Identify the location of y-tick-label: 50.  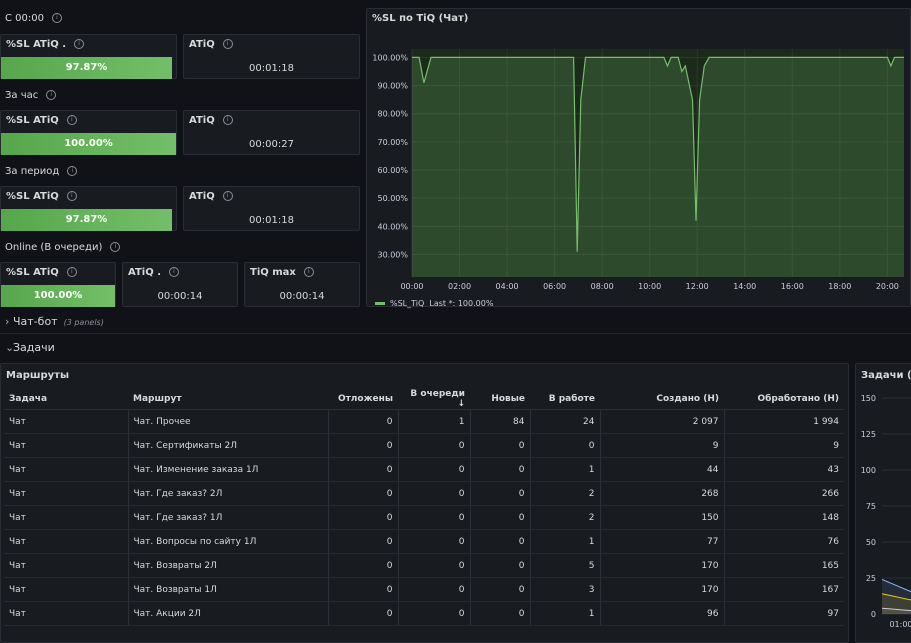
(871, 542).